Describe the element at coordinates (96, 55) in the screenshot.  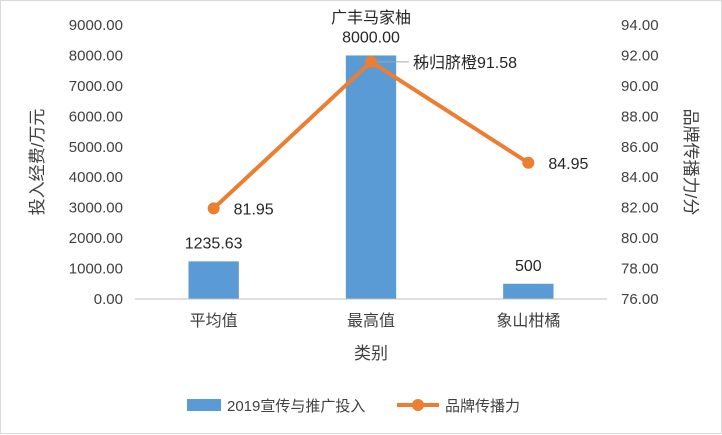
I see `left-tick-label: 8000.00` at that location.